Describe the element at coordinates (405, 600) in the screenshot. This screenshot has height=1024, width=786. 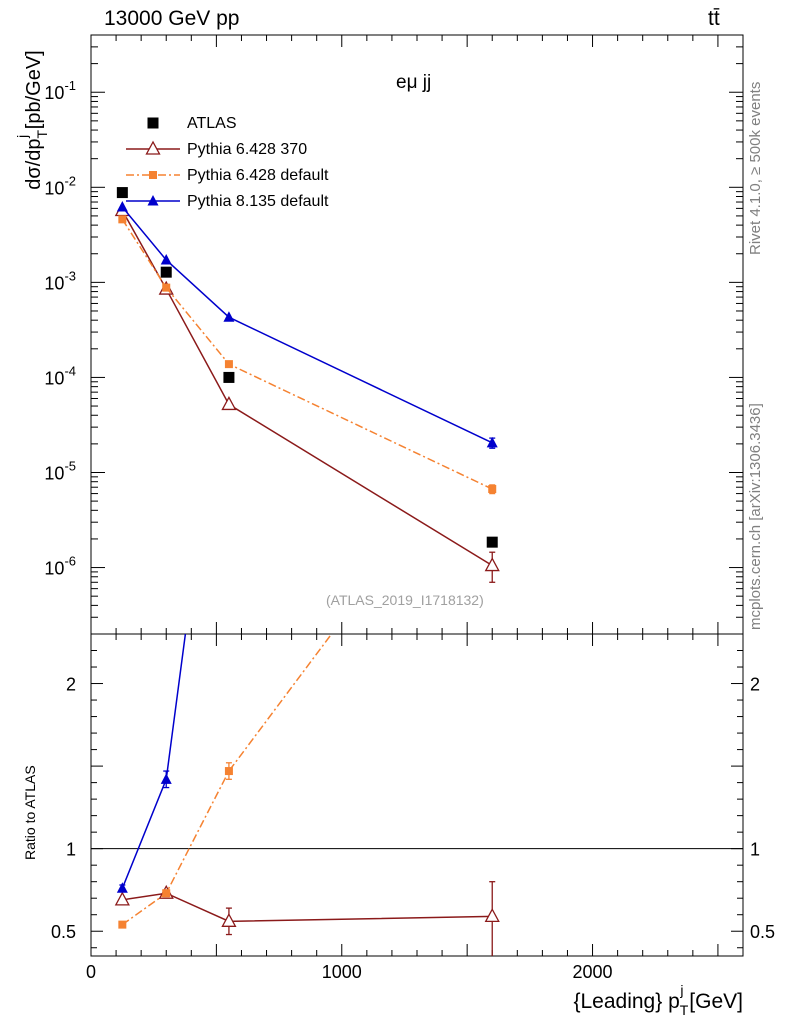
I see `analysis-tag: (ATLAS_2019_I1718132)` at that location.